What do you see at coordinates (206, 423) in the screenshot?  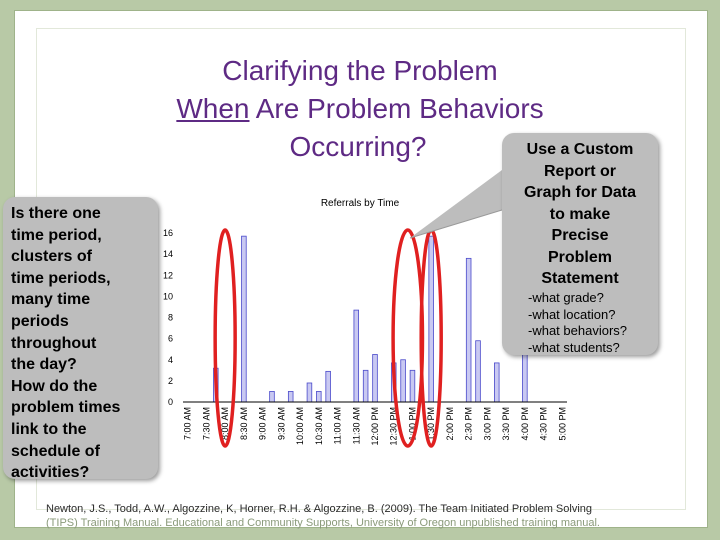 I see `x-tick-label: 7:30 AM` at bounding box center [206, 423].